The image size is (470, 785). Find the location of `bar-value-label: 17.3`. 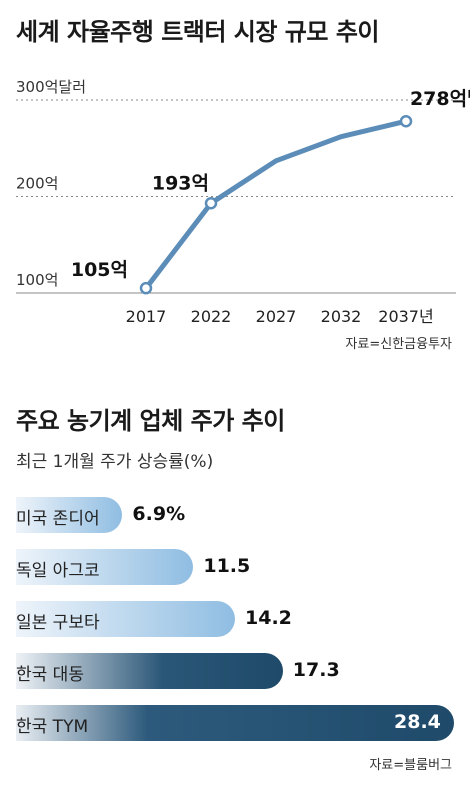

bar-value-label: 17.3 is located at coordinates (316, 670).